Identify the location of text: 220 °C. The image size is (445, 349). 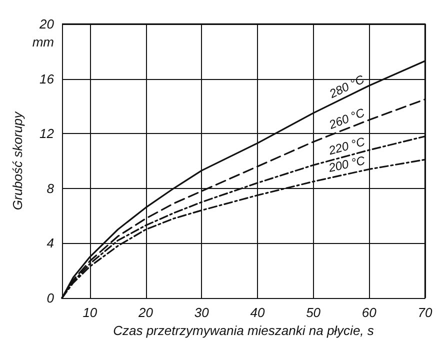
(346, 146).